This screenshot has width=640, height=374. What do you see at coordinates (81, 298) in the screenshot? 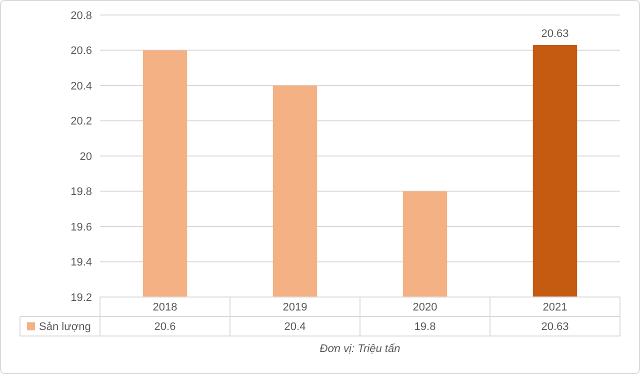
I see `y-tick-label: 19.2` at bounding box center [81, 298].